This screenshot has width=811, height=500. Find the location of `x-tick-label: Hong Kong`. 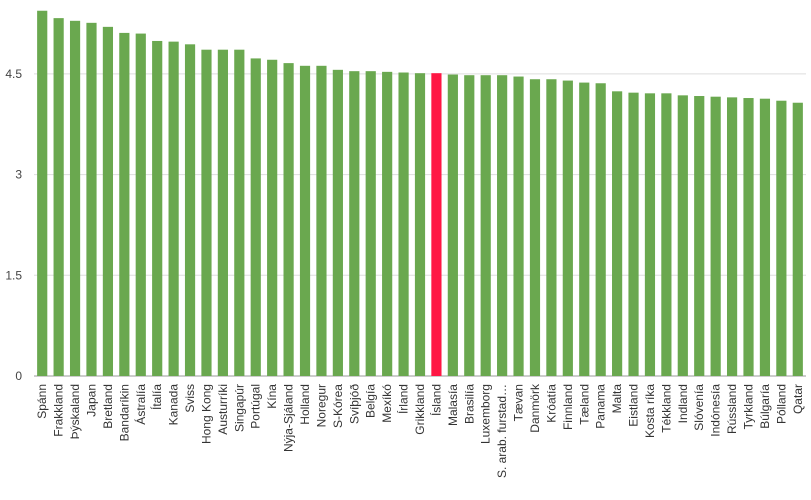

x-tick-label: Hong Kong is located at coordinates (206, 414).